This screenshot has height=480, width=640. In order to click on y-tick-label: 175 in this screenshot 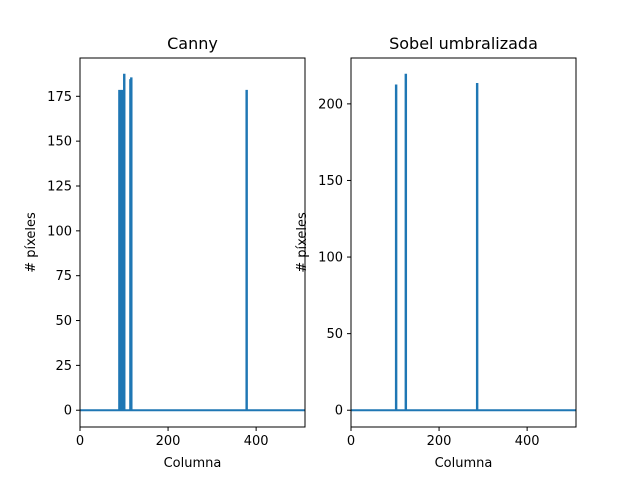, I will do `click(59, 97)`.